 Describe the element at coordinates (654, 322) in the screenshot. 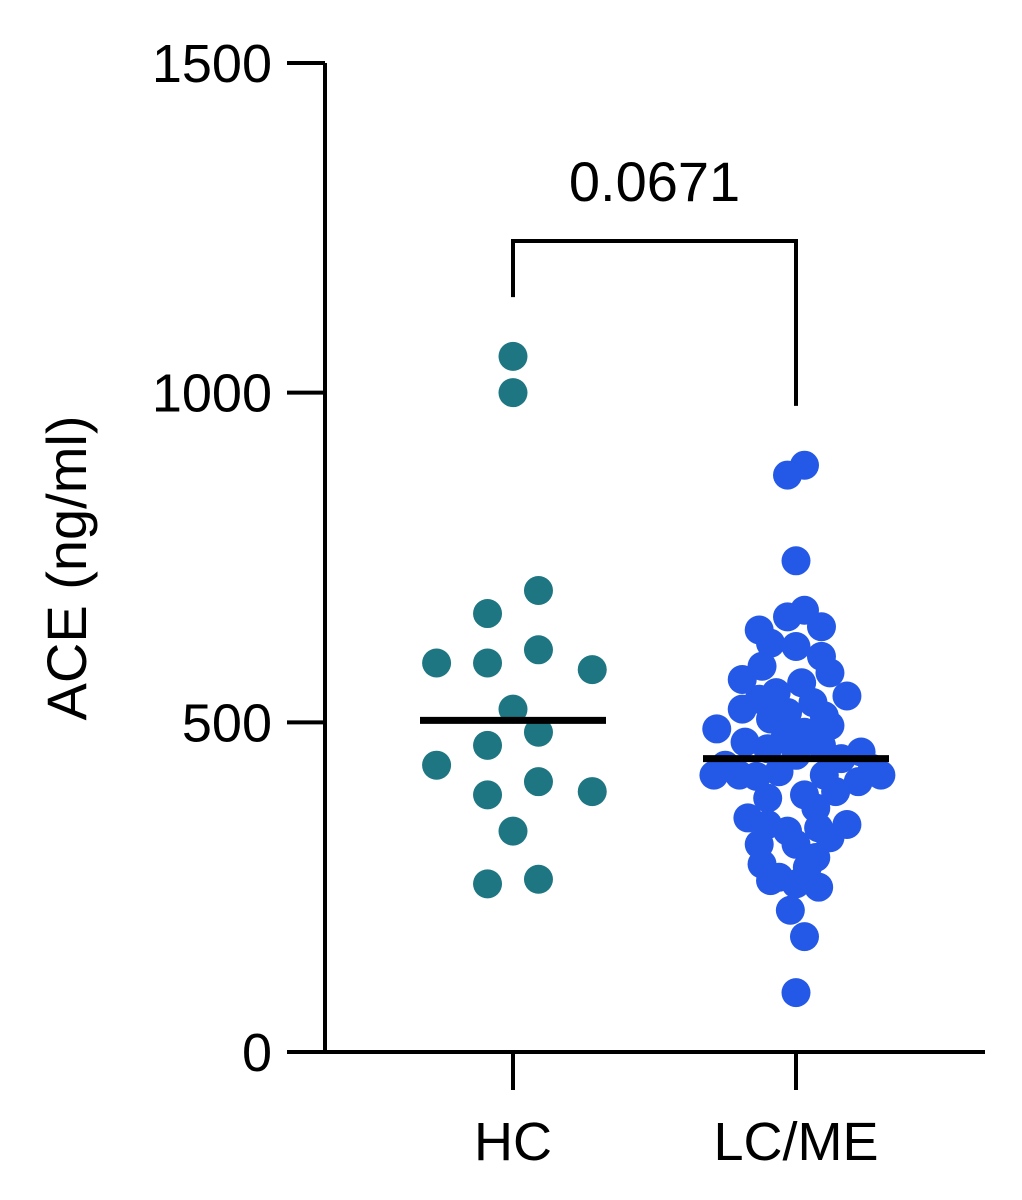

I see `bracket-line` at that location.